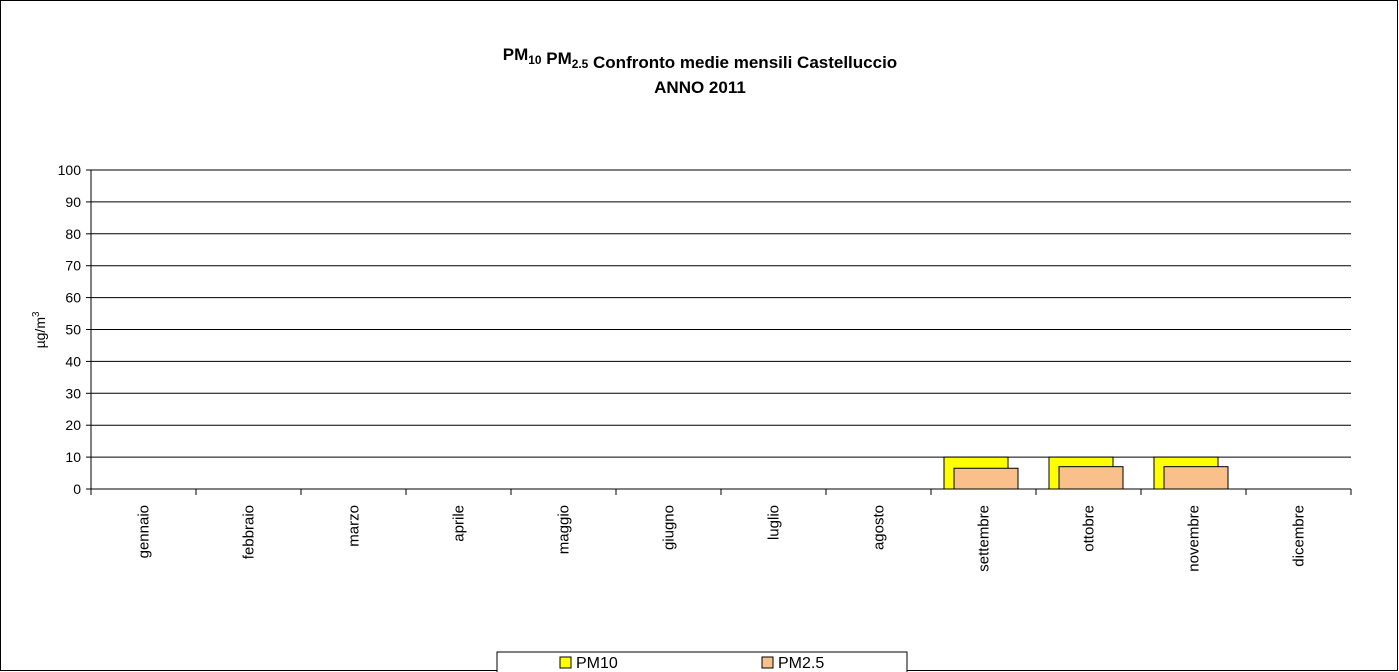 This screenshot has height=672, width=1399. I want to click on y-tick-label: 10, so click(73, 457).